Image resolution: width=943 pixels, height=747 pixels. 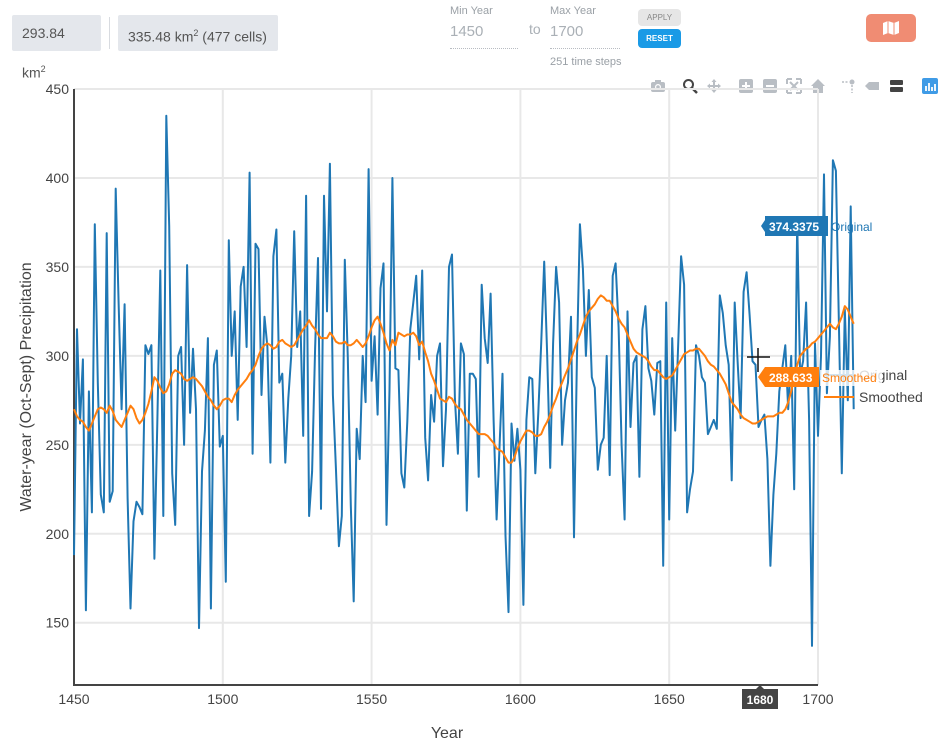 What do you see at coordinates (535, 29) in the screenshot?
I see `to-label: to` at bounding box center [535, 29].